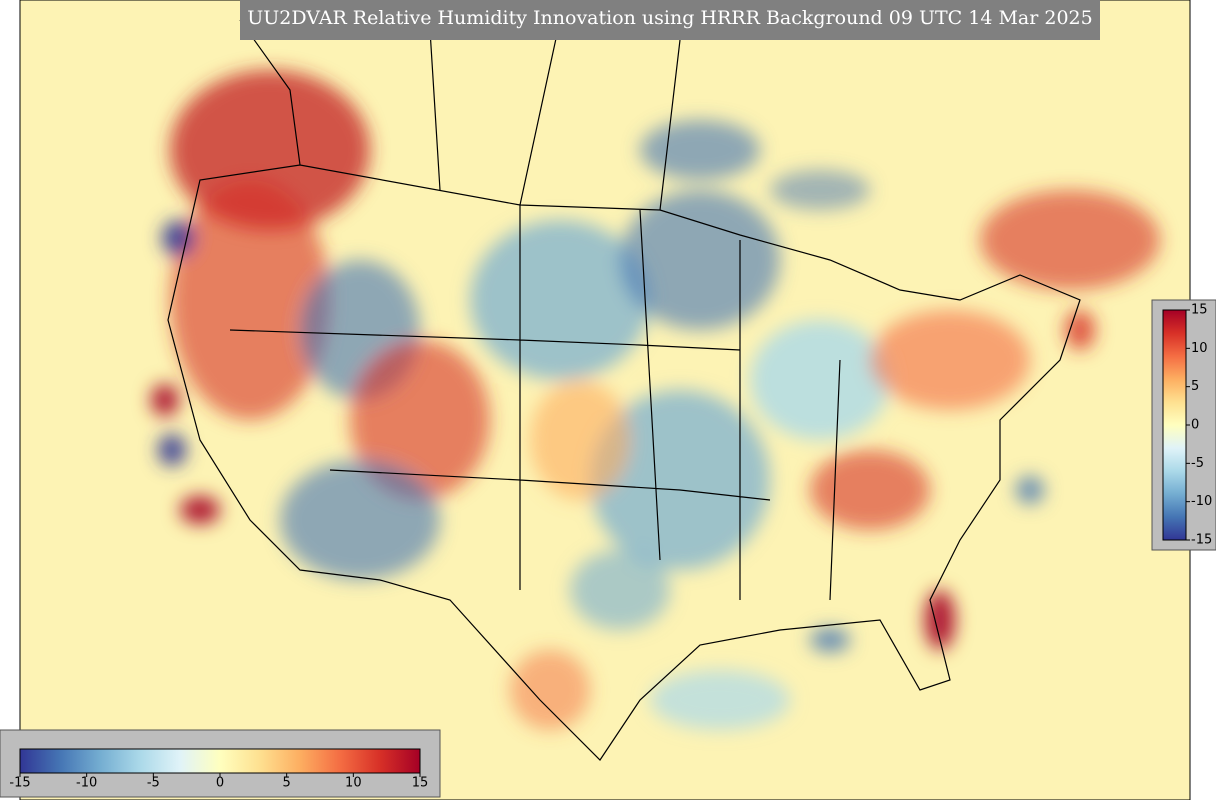 Image resolution: width=1216 pixels, height=800 pixels. I want to click on colorbar-vertical: -15 -10 -5 0 5 10 15, so click(1183, 425).